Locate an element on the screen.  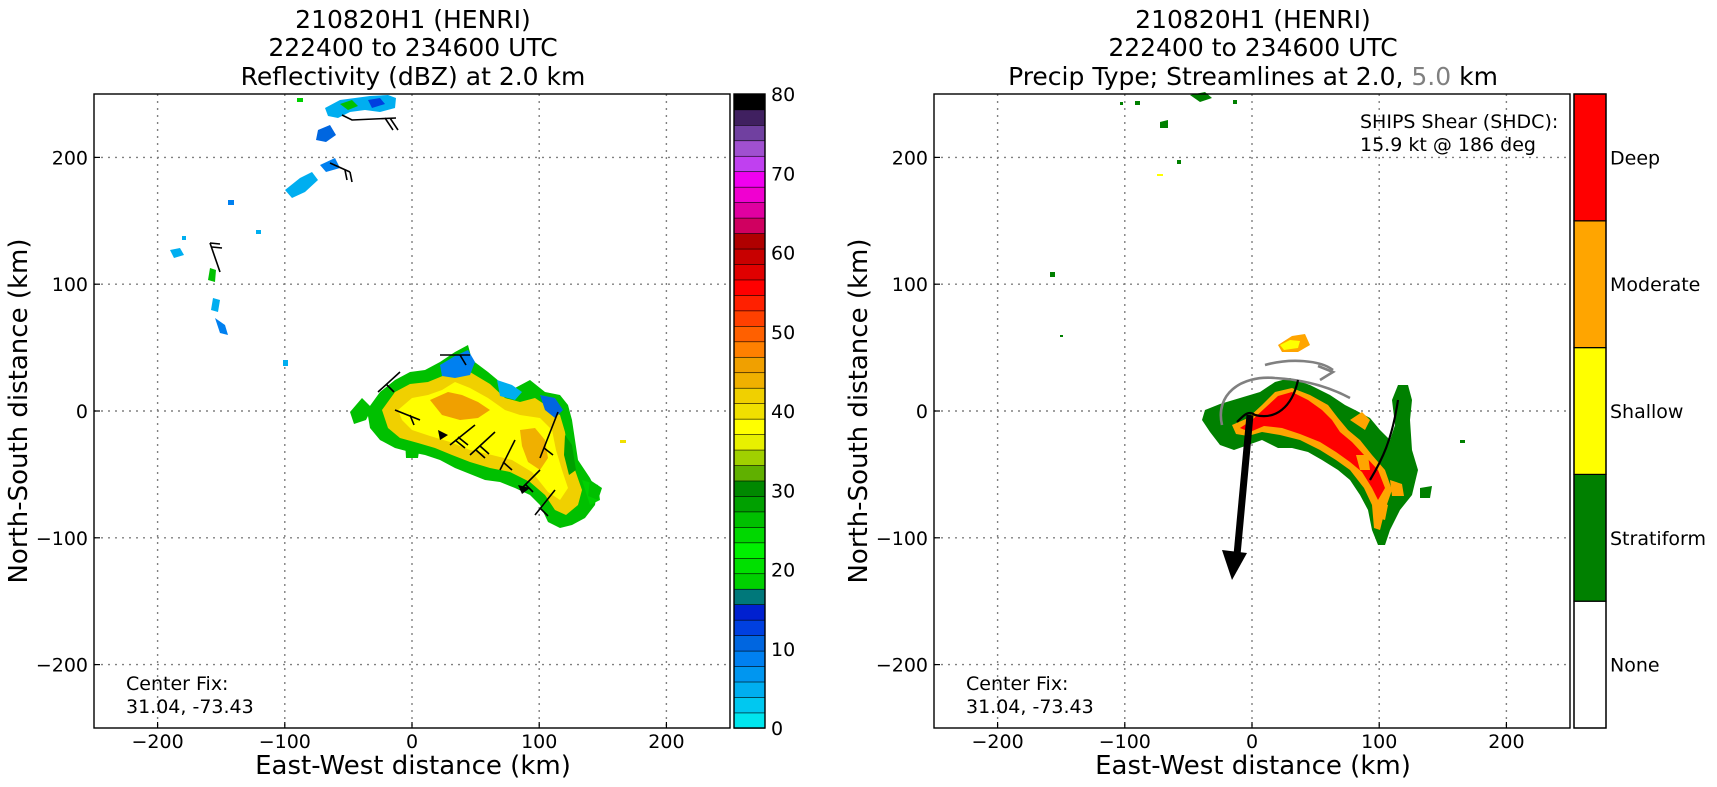
y-tick-label: 100 is located at coordinates (910, 285).